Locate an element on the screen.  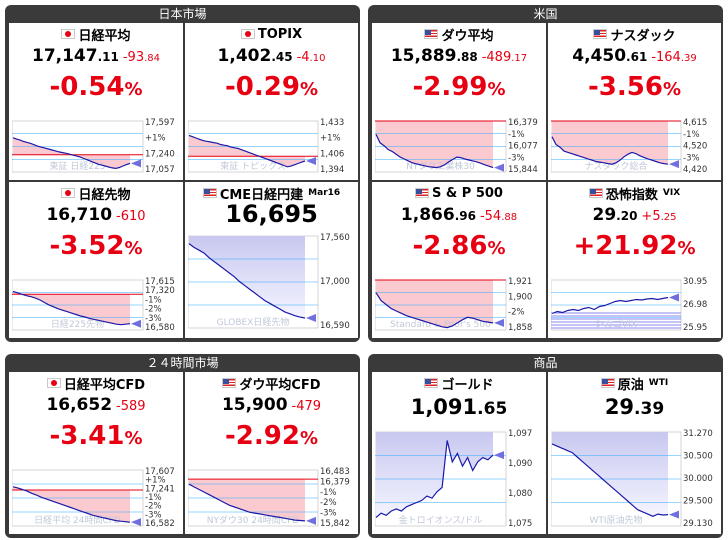
price-value: 4,450.61 is located at coordinates (609, 56).